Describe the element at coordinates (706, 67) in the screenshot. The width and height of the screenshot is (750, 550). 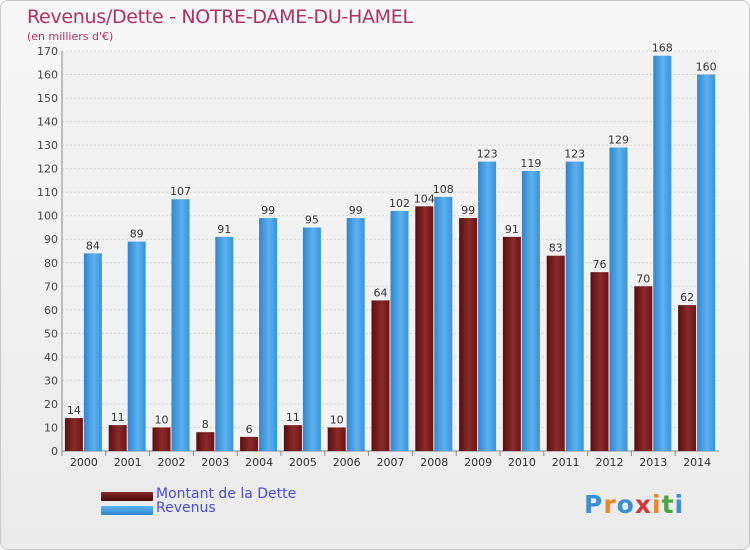
I see `data-label-revenue: 160` at that location.